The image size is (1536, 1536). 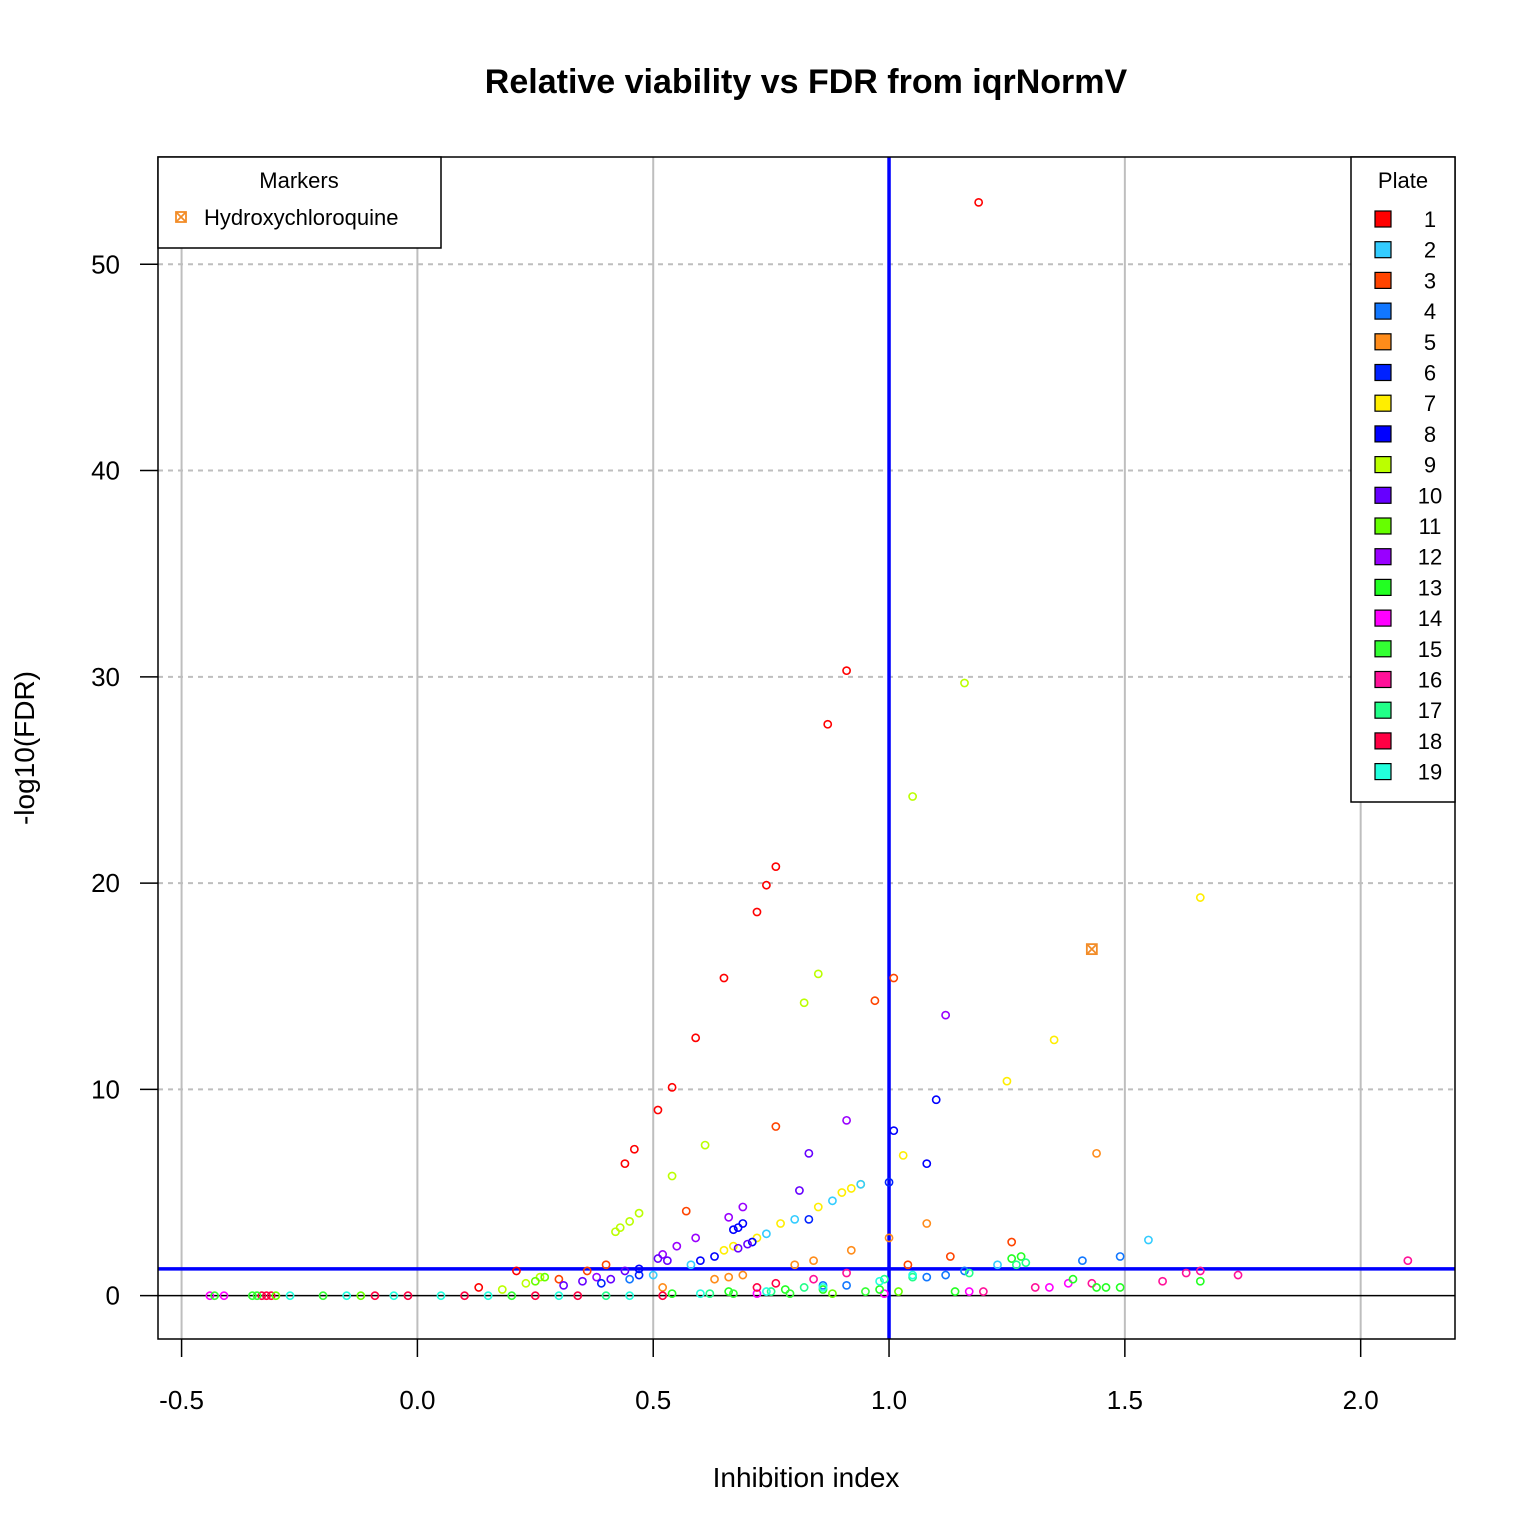 What do you see at coordinates (105, 471) in the screenshot?
I see `y-tick-label: 40` at bounding box center [105, 471].